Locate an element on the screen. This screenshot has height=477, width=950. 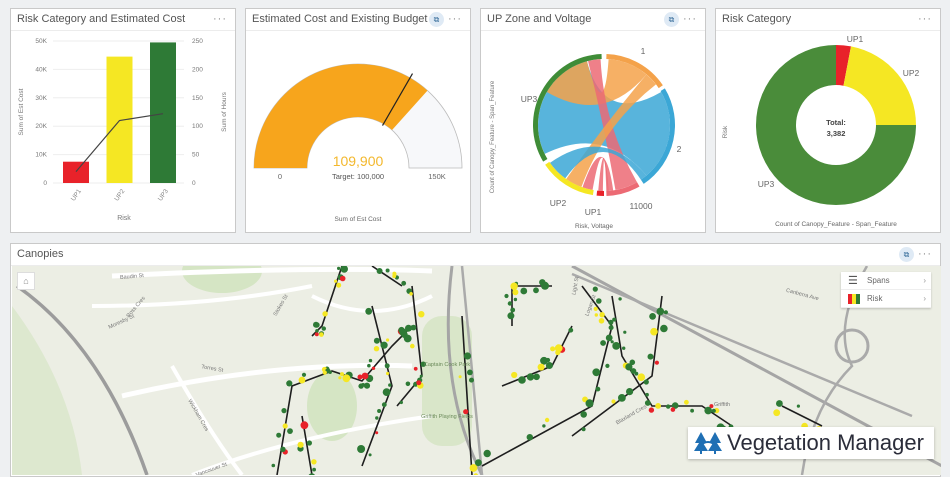
bar-up2 is located at coordinates (119, 120).